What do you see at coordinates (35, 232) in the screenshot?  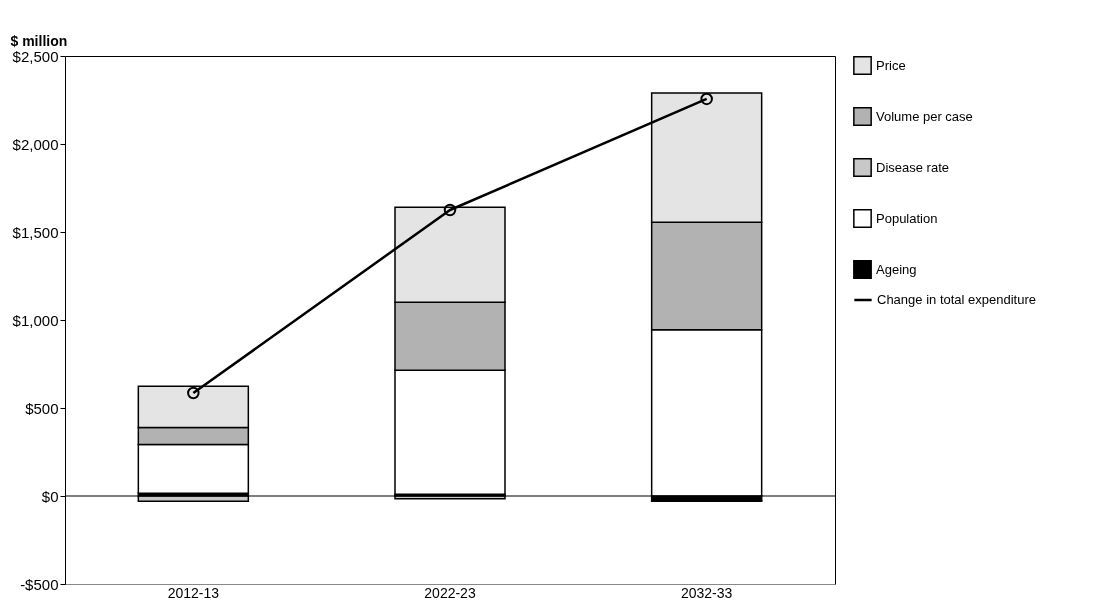 I see `y-tick-label: $1,500` at bounding box center [35, 232].